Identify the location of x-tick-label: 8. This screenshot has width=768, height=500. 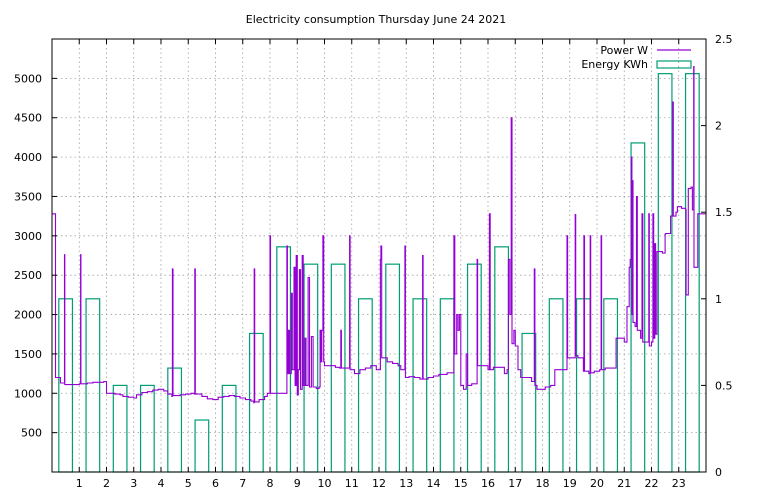
(270, 483).